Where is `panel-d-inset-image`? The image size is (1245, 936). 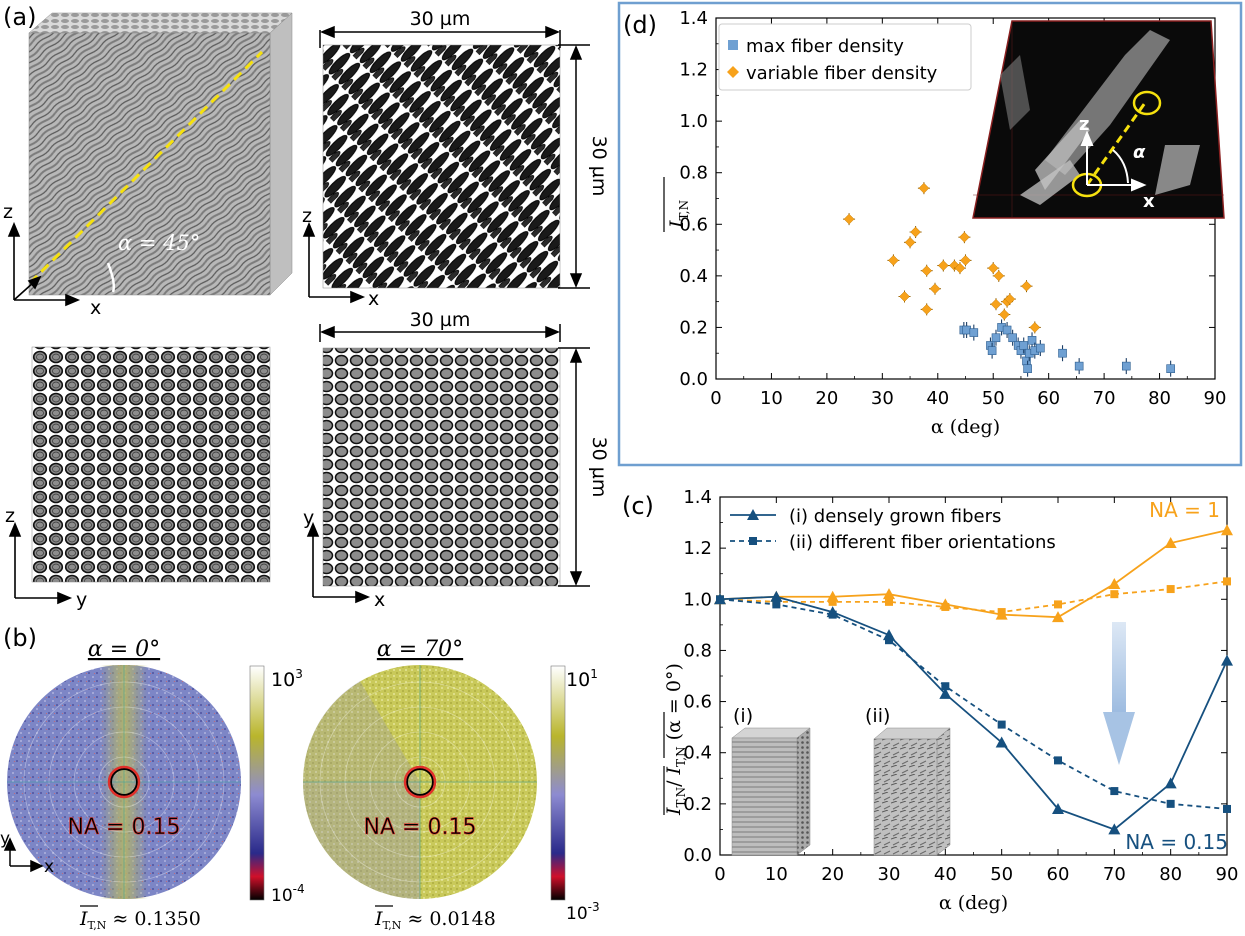
panel-d-inset-image is located at coordinates (1098, 119).